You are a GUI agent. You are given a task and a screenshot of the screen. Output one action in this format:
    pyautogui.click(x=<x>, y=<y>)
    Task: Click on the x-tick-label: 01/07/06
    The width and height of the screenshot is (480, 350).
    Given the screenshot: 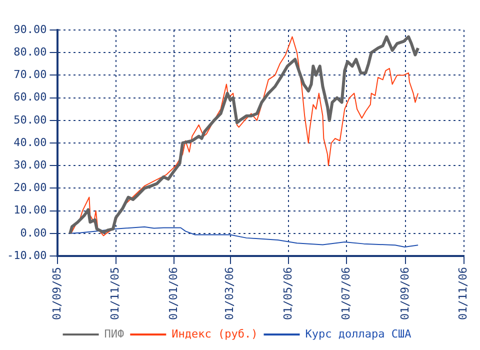 What is the action you would take?
    pyautogui.click(x=345, y=293)
    